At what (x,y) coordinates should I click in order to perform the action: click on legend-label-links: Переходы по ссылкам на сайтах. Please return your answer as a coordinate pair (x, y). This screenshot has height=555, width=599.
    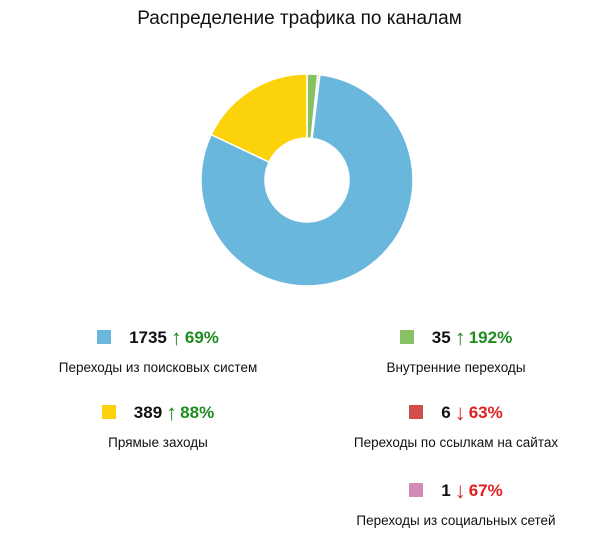
    Looking at the image, I should click on (456, 442).